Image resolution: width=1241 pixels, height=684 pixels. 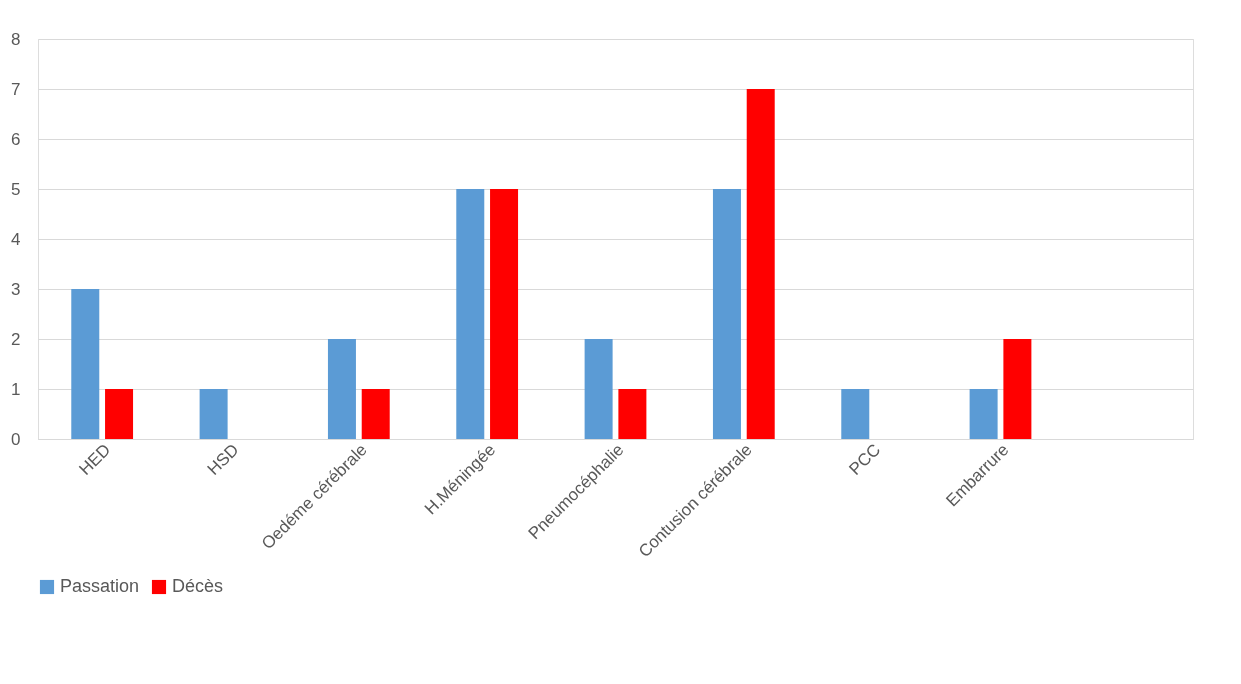 I want to click on y-tick-label: 0, so click(x=16, y=439).